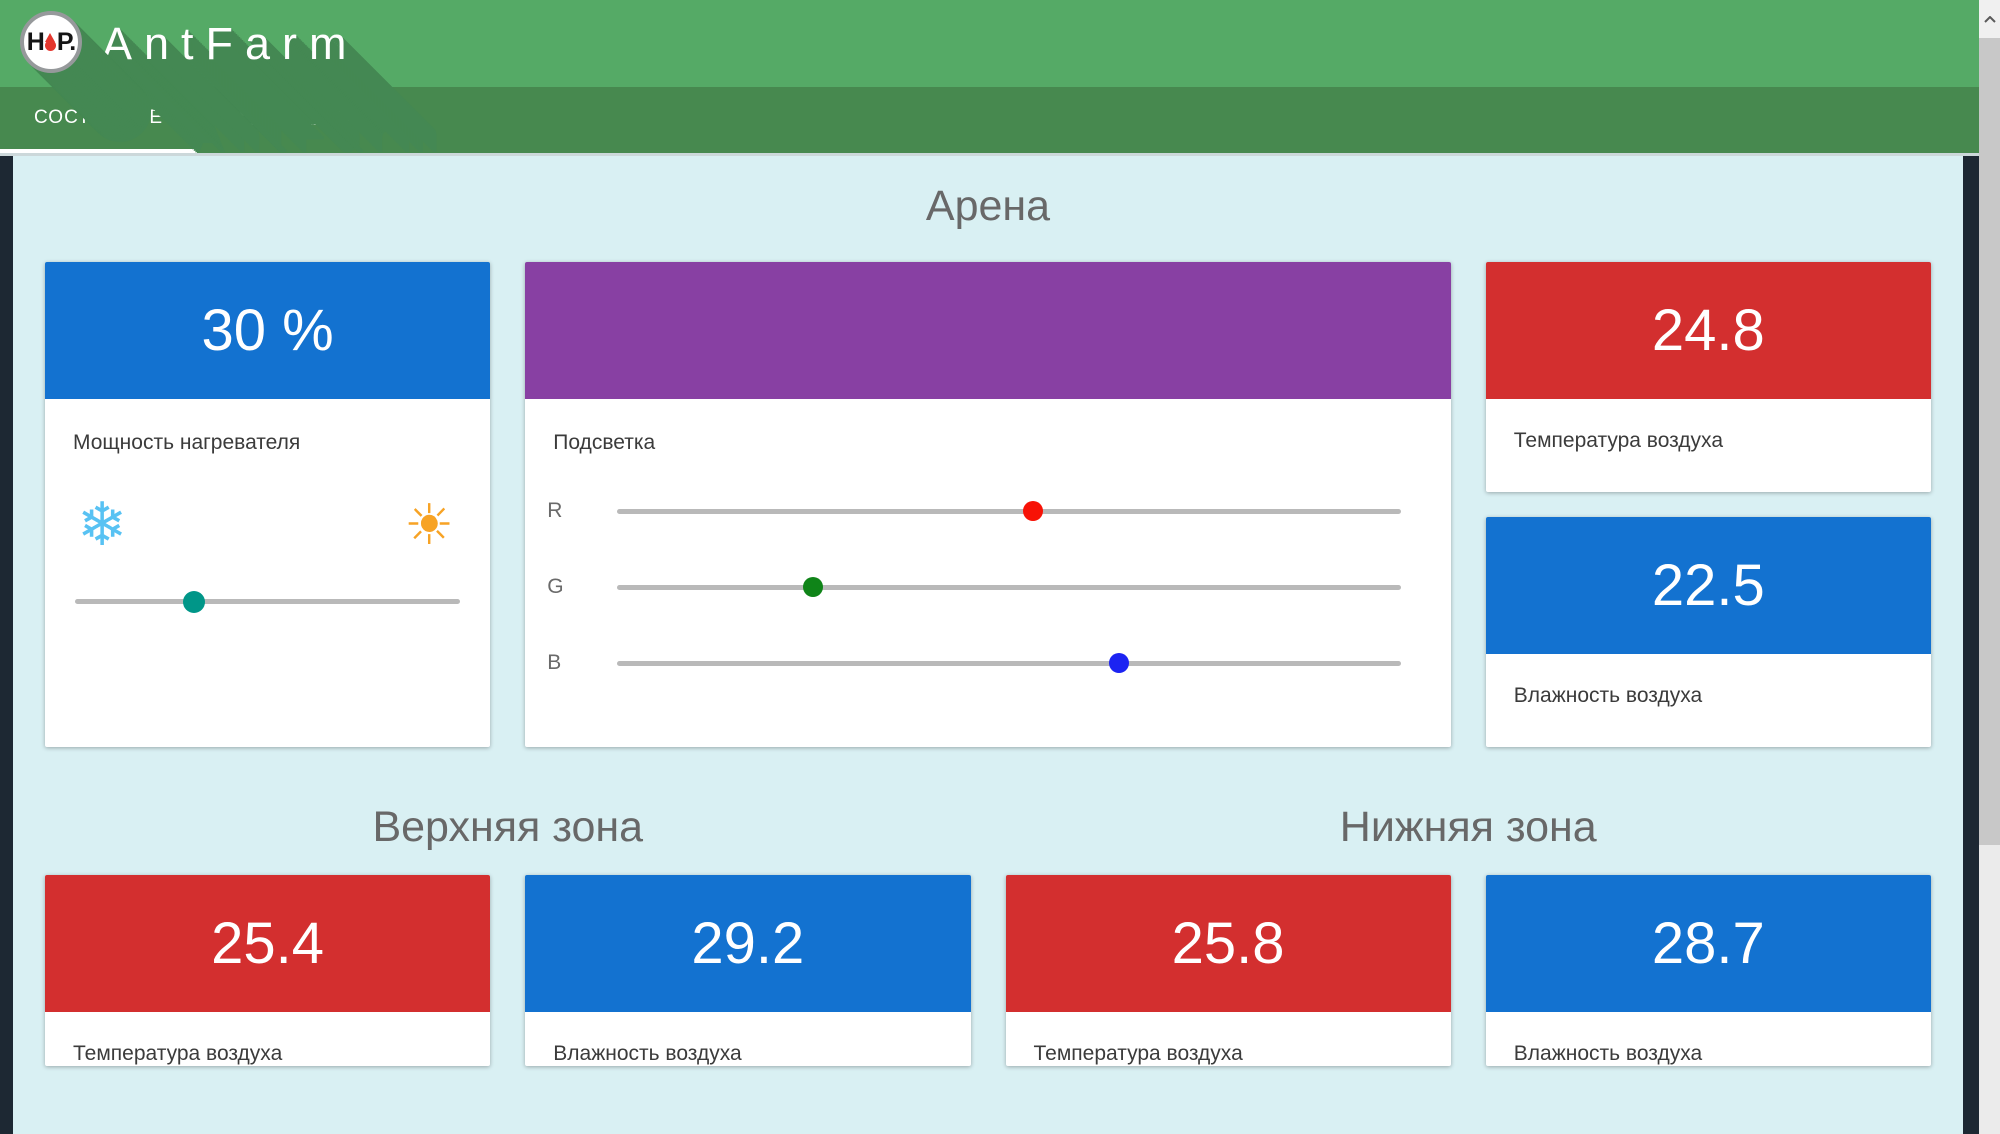  I want to click on tab-bar: СОСТОЯНИЕ ИЗОБРАЖЕНИЕ, so click(989, 120).